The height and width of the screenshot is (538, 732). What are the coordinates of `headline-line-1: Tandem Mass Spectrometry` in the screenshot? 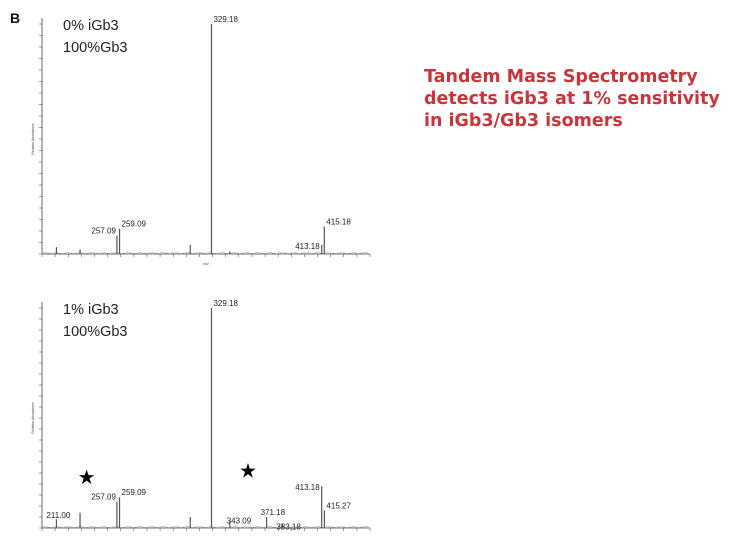 It's located at (561, 77).